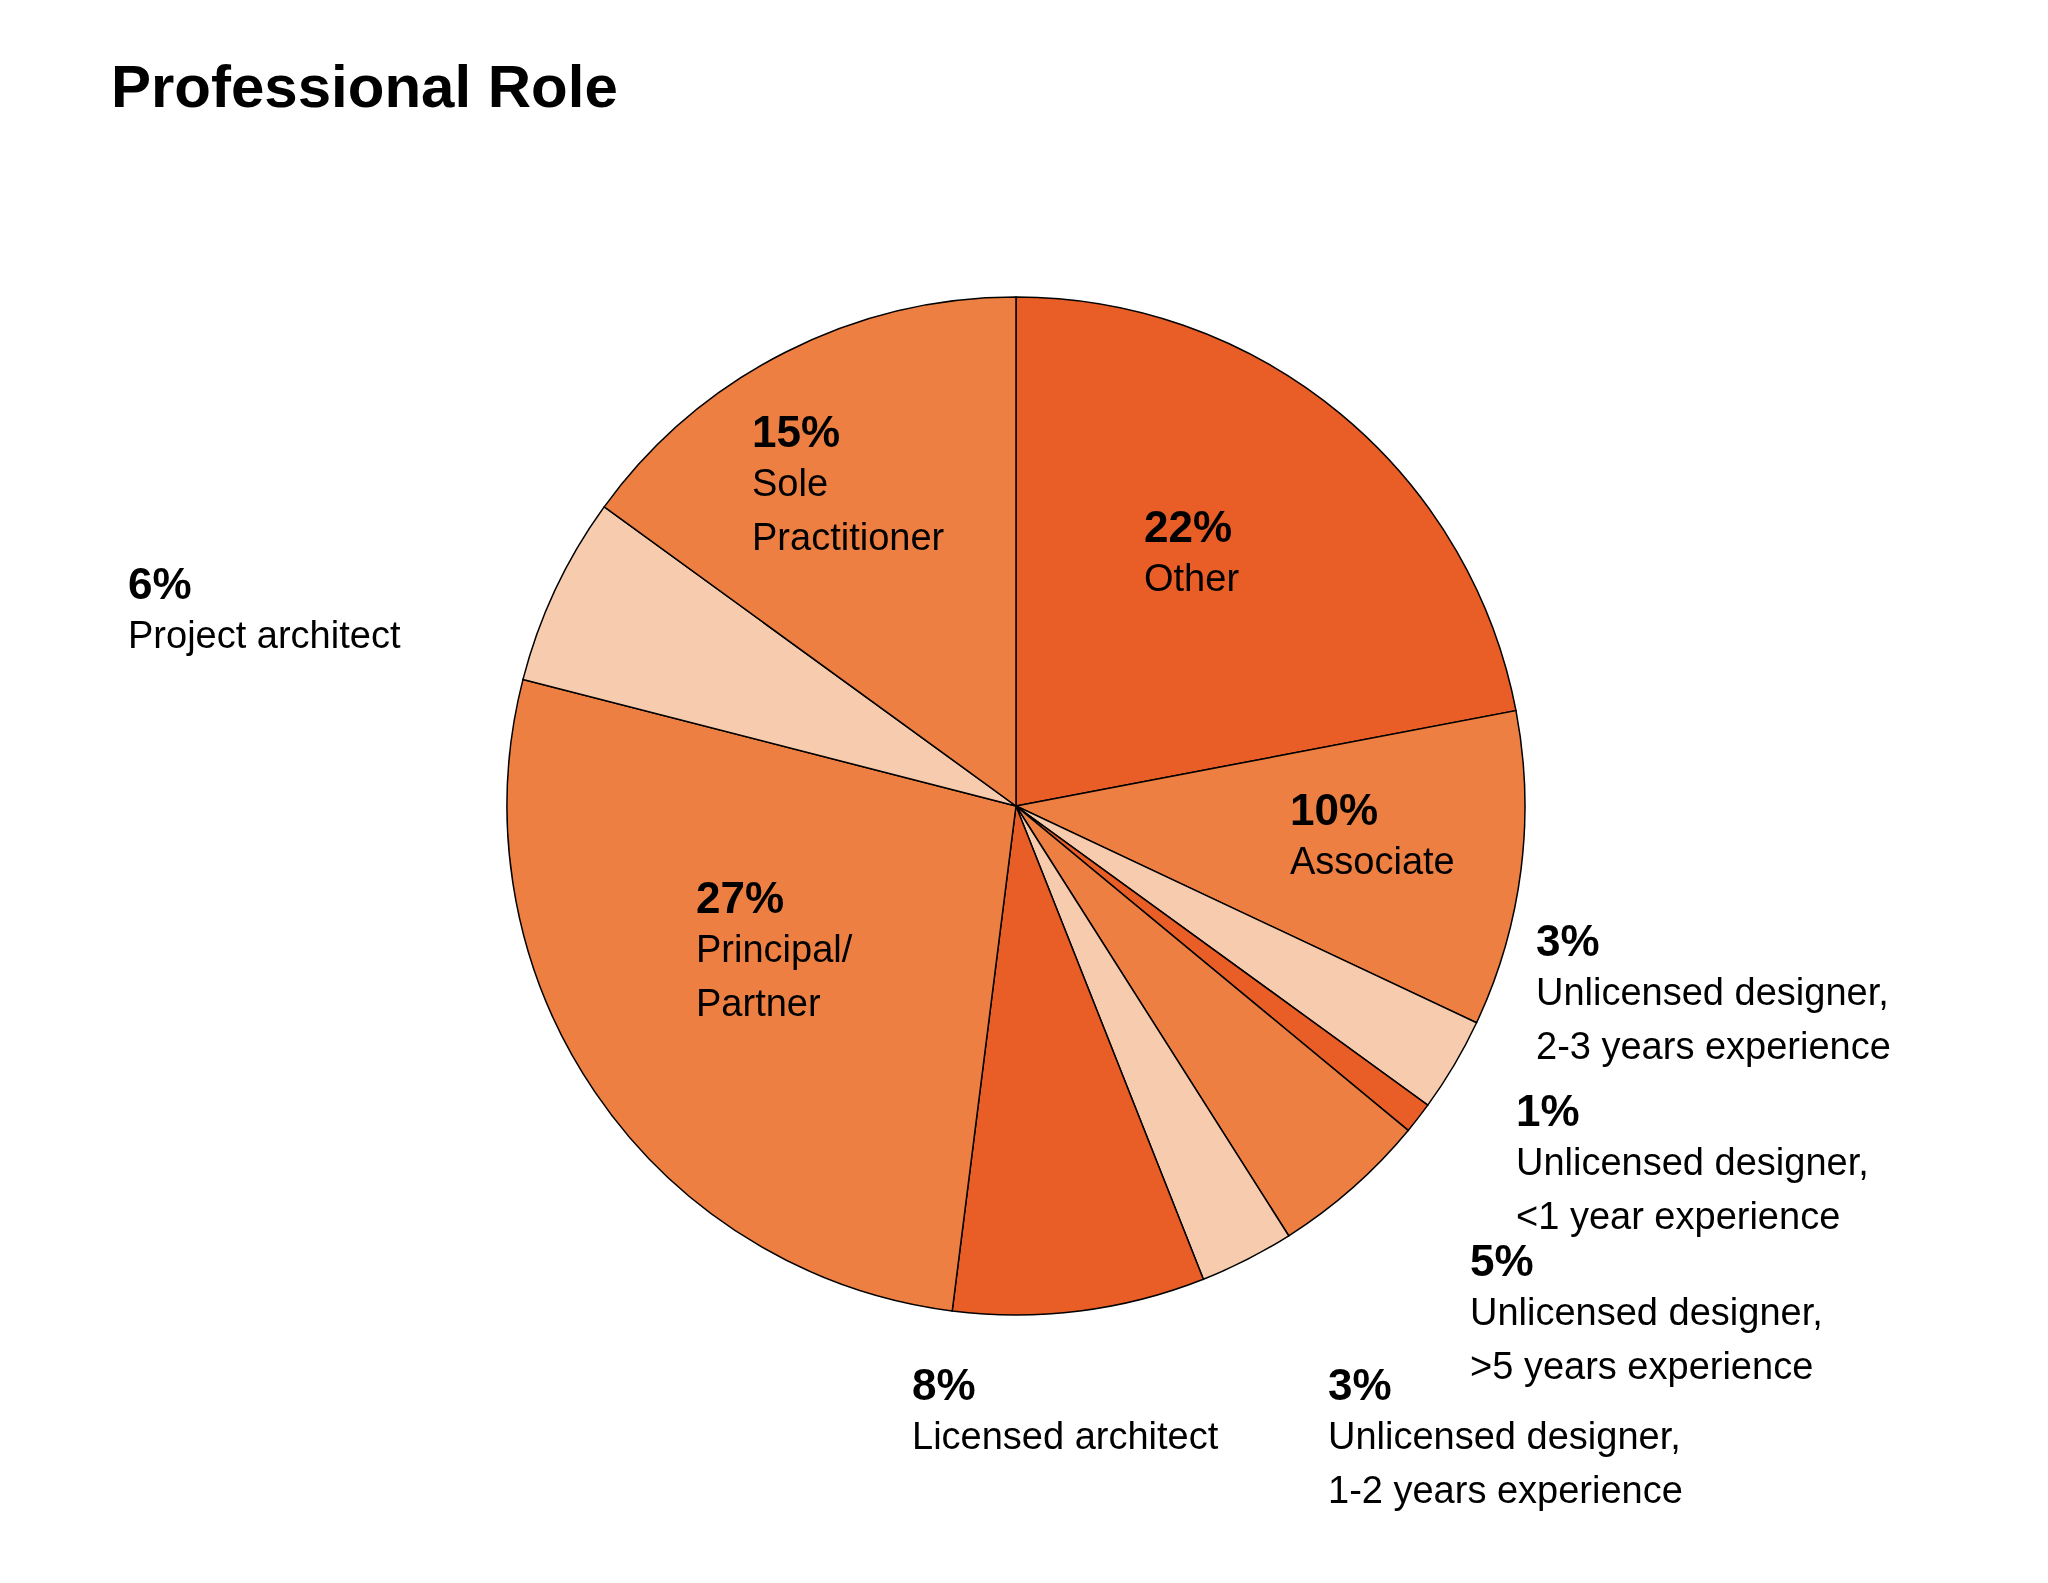 The image size is (2048, 1583). I want to click on slice-label: Other, so click(1192, 578).